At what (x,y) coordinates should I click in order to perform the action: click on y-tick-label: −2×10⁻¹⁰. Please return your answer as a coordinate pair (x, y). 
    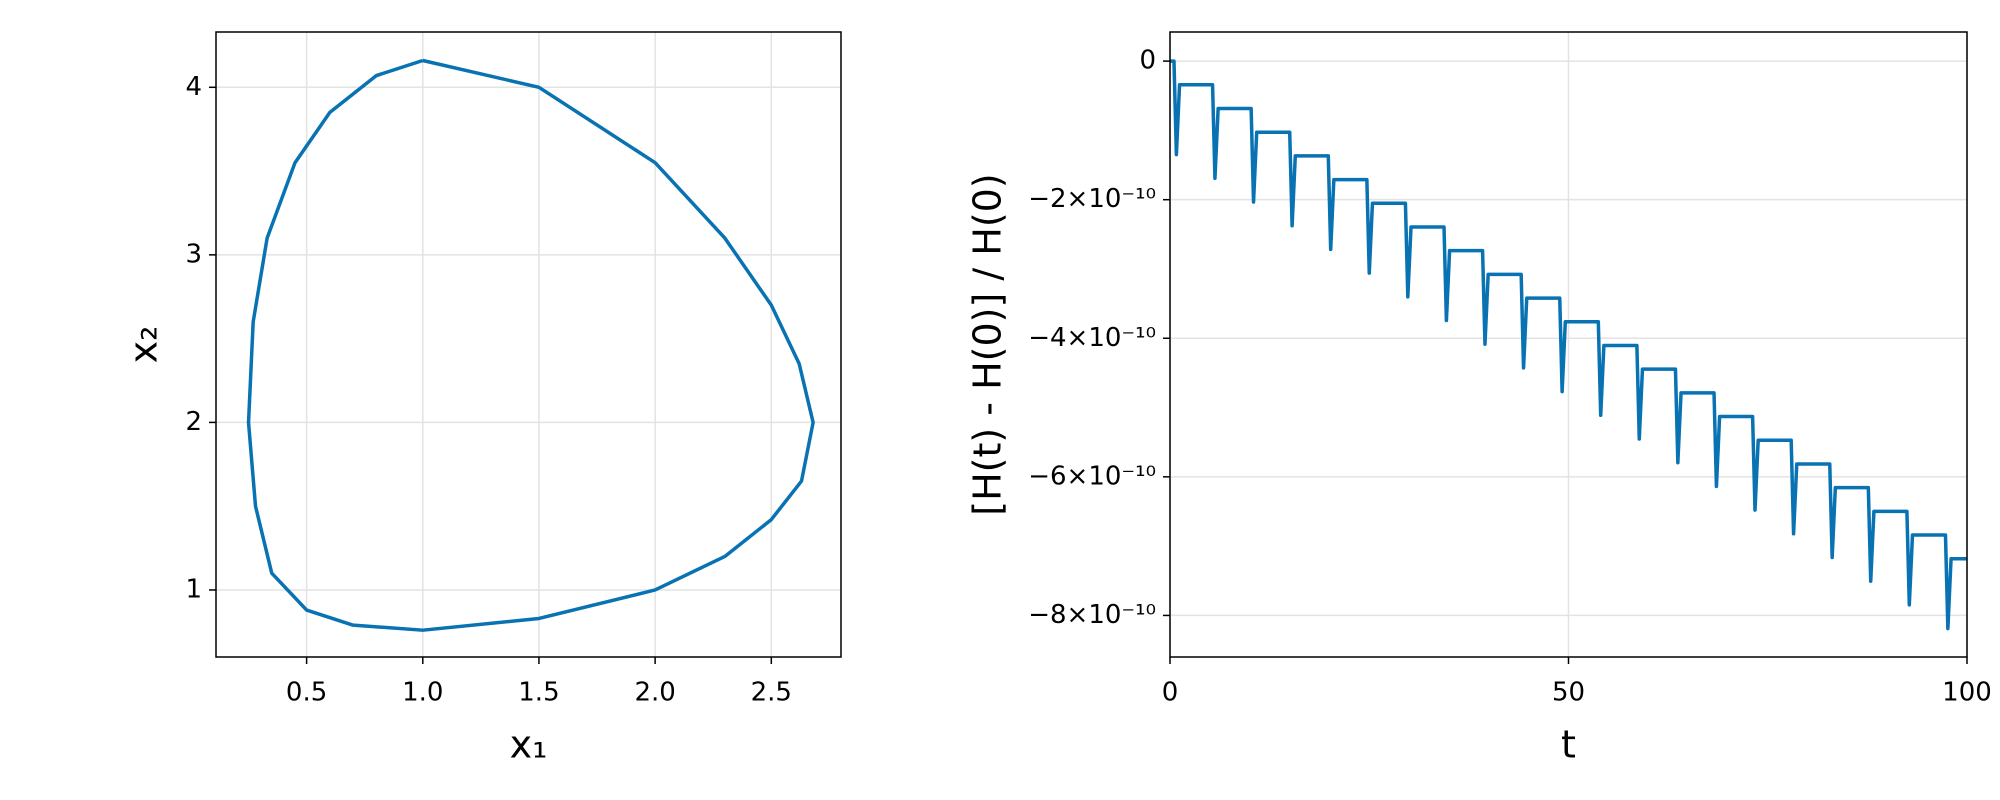
    Looking at the image, I should click on (1092, 199).